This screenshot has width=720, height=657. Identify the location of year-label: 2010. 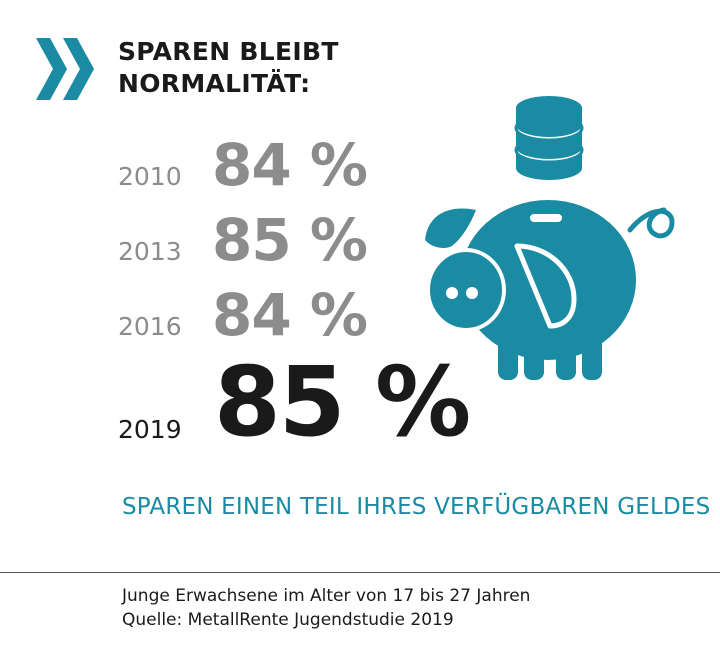
(150, 176).